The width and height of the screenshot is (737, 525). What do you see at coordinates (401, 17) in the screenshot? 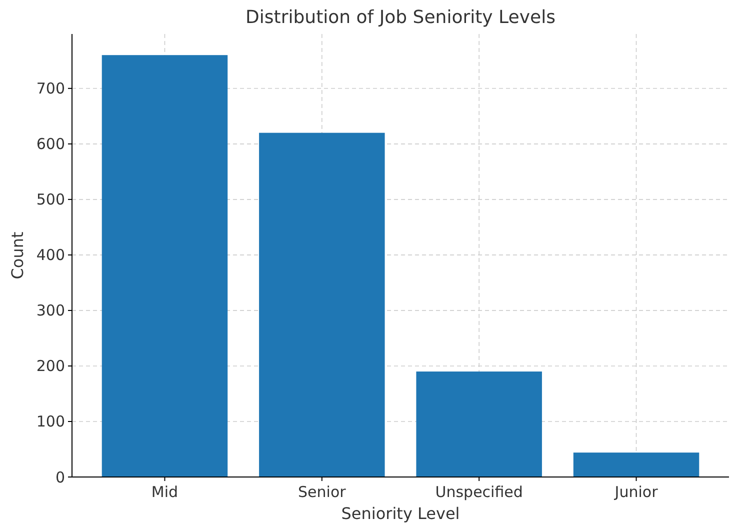
I see `chart-title: Distribution of Job Seniority Levels` at bounding box center [401, 17].